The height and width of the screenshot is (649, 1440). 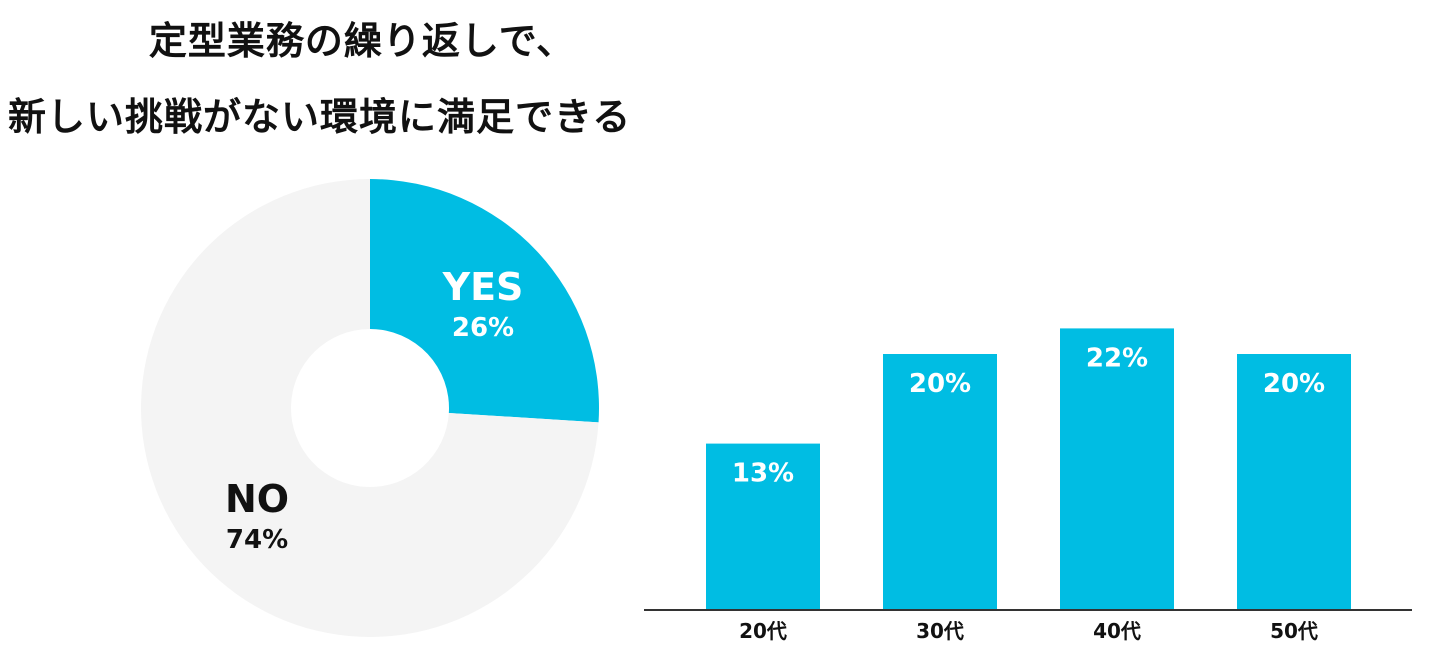 I want to click on x-tick-label: 30代, so click(x=940, y=631).